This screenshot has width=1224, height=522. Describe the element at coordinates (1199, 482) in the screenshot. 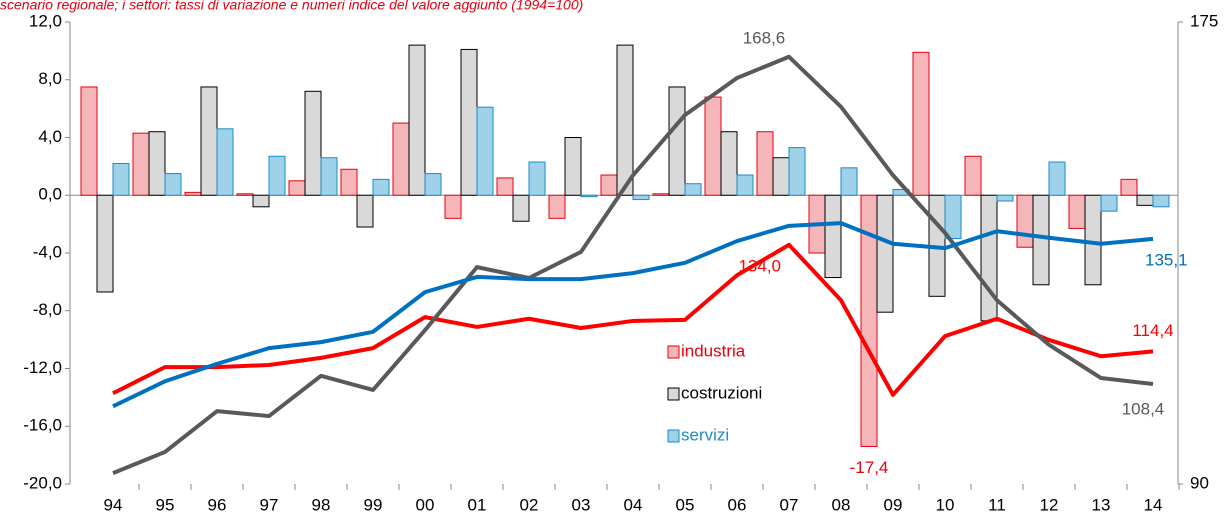

I see `y2-tick-label: 90` at that location.